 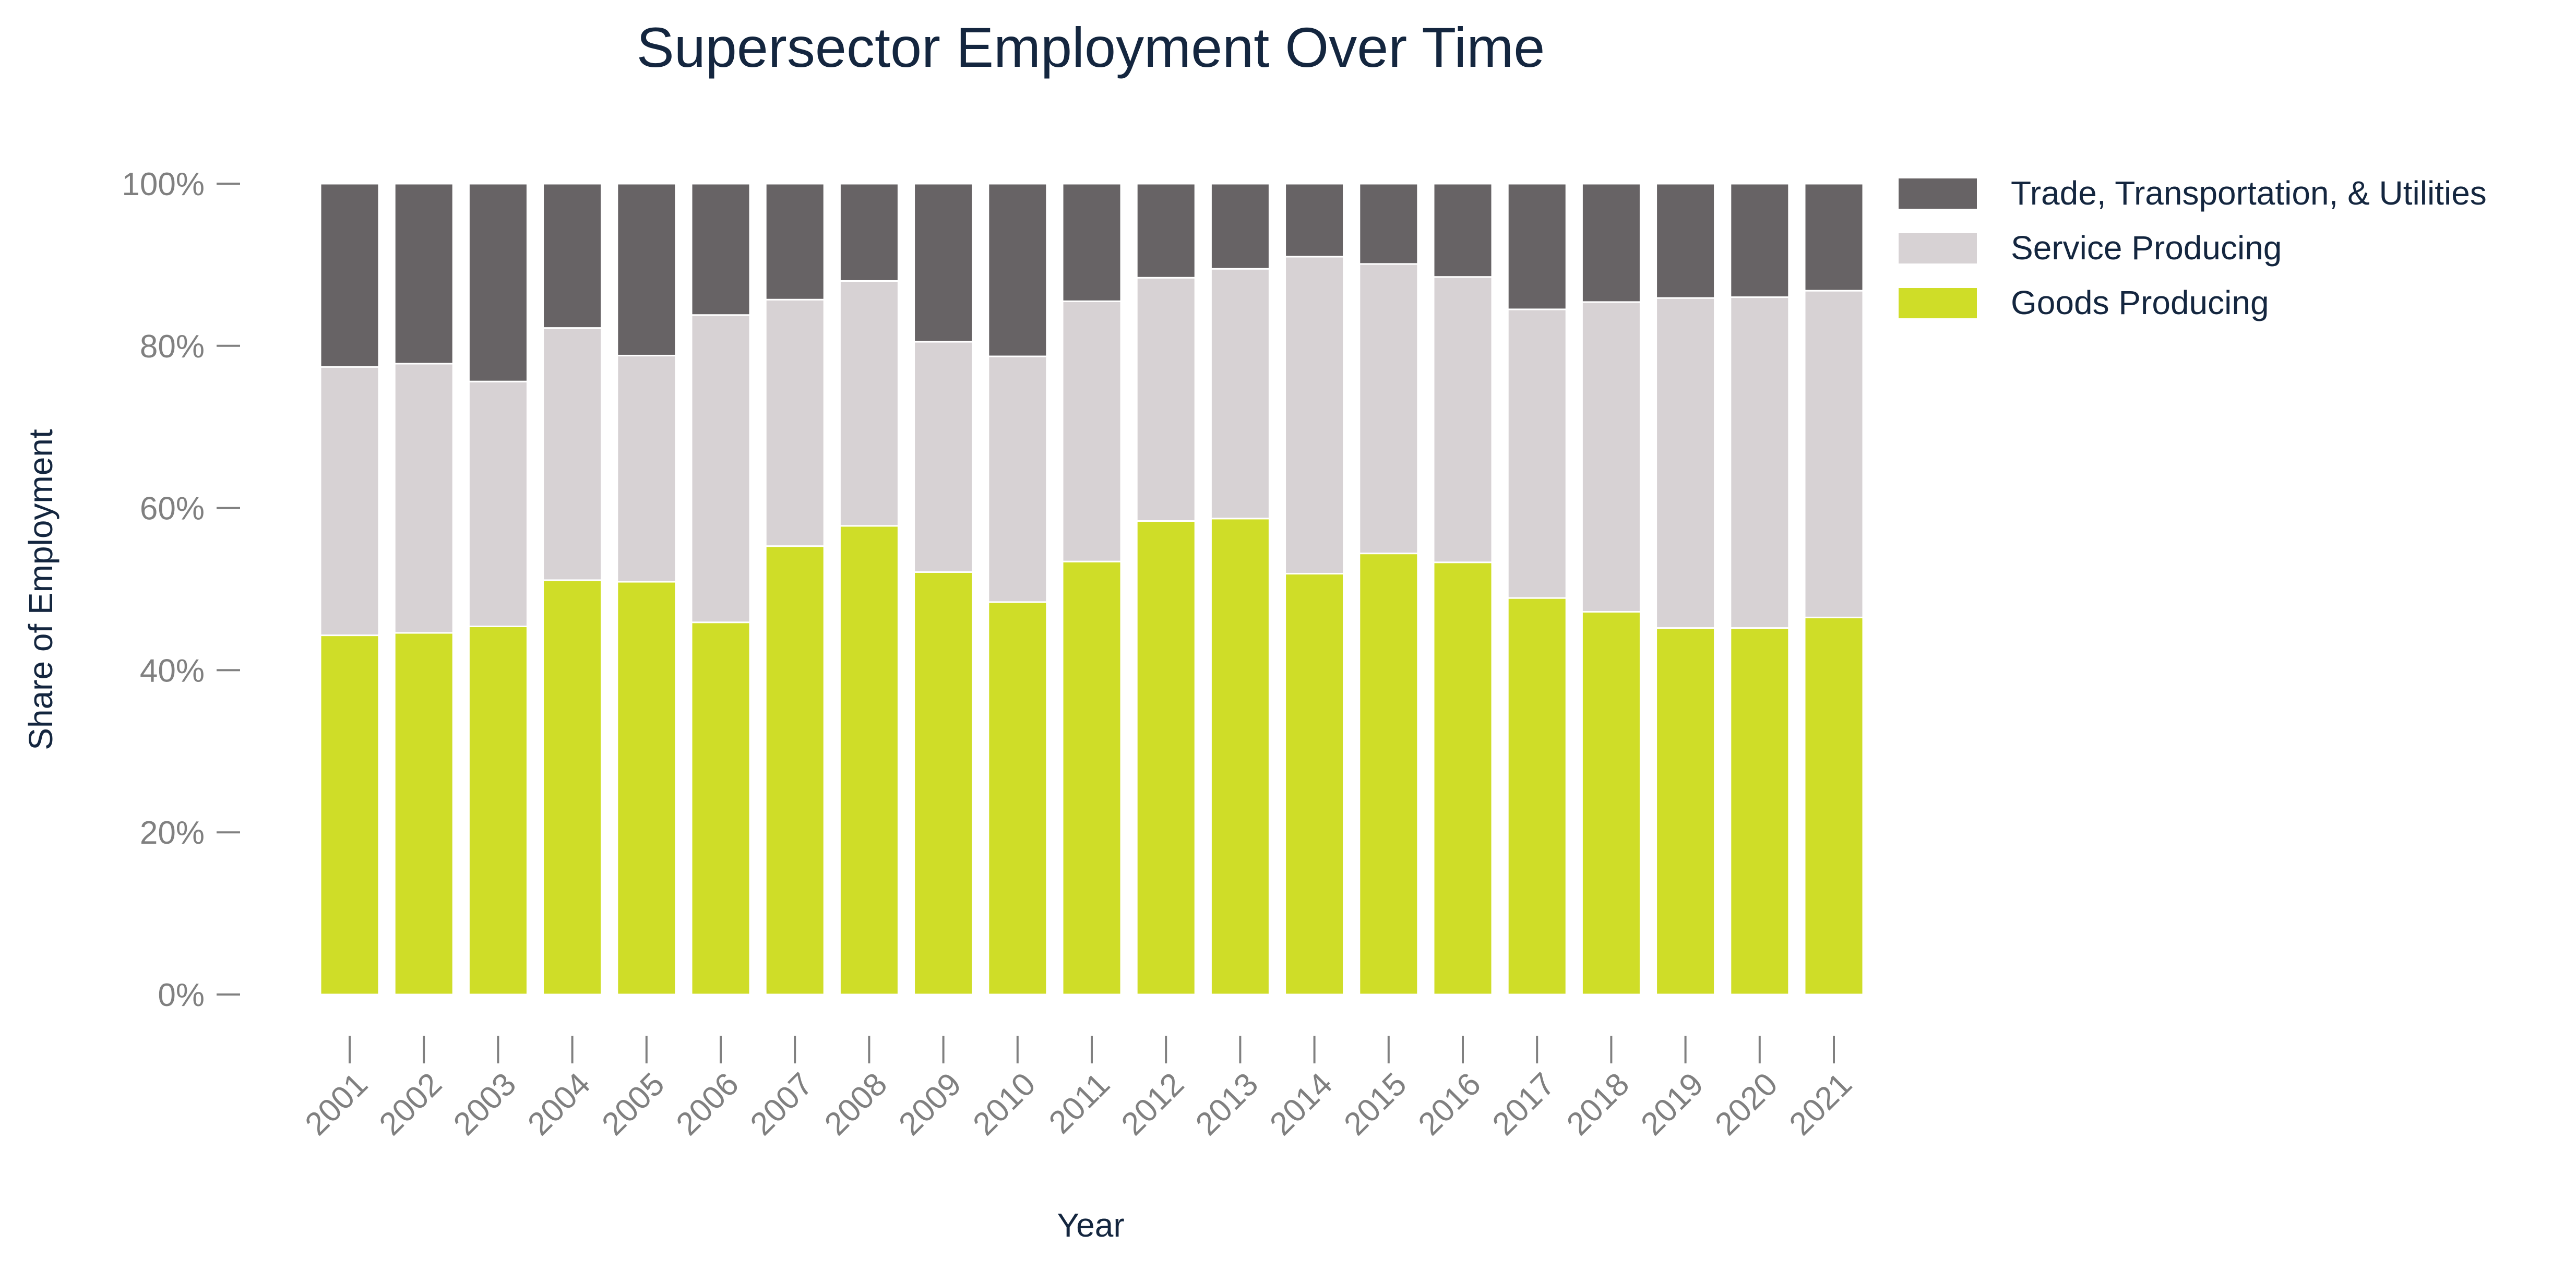 I want to click on y-axis: 0% 20% 40% 60% 80% 100%, so click(x=181, y=590).